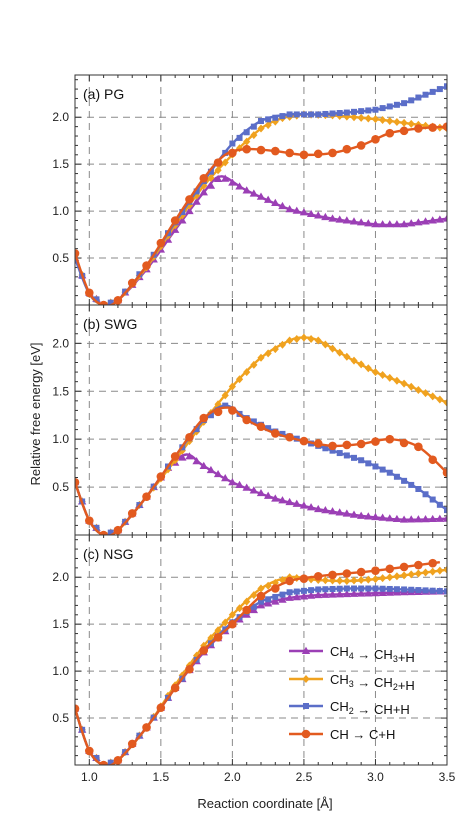 This screenshot has width=467, height=839. What do you see at coordinates (349, 708) in the screenshot?
I see `legend-entry: CH2 → CH+H` at bounding box center [349, 708].